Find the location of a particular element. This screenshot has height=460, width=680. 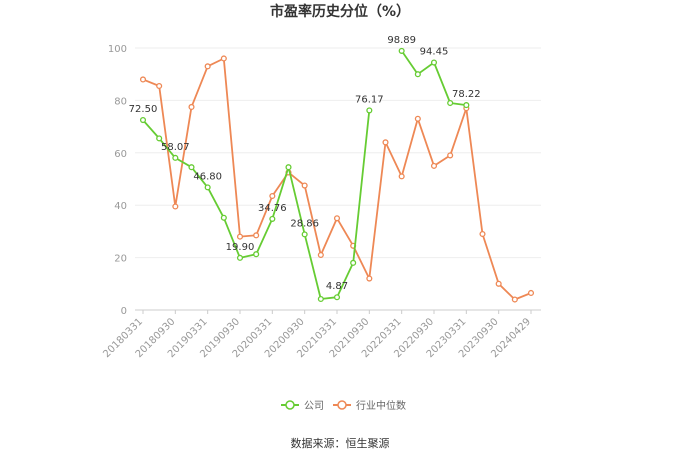

data-label: 98.89 is located at coordinates (401, 40).